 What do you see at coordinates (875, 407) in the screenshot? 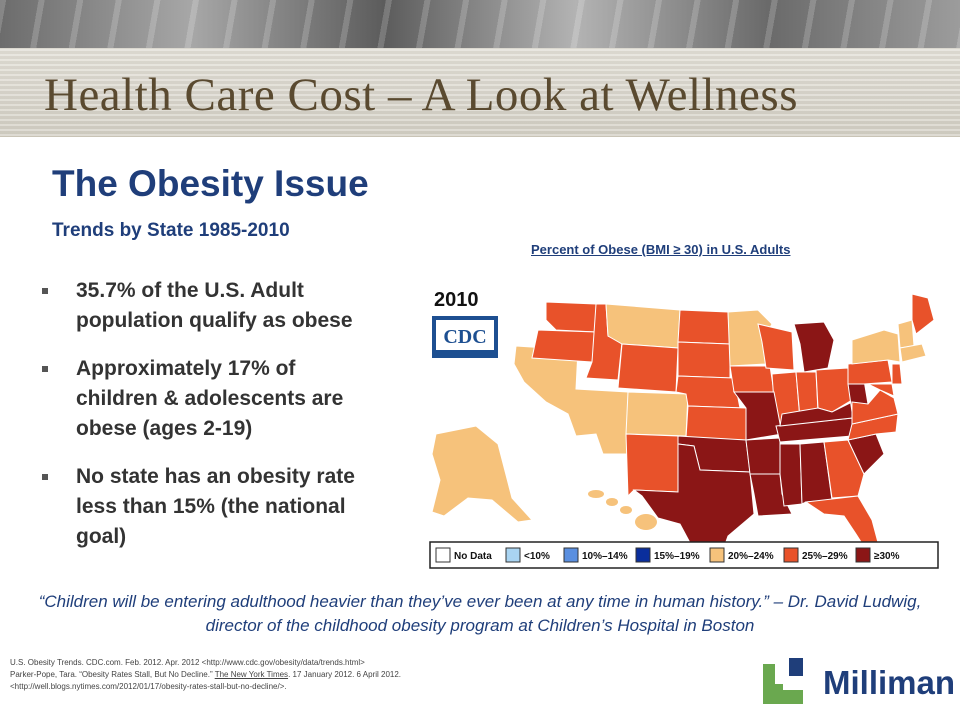
I see `state-virginia` at bounding box center [875, 407].